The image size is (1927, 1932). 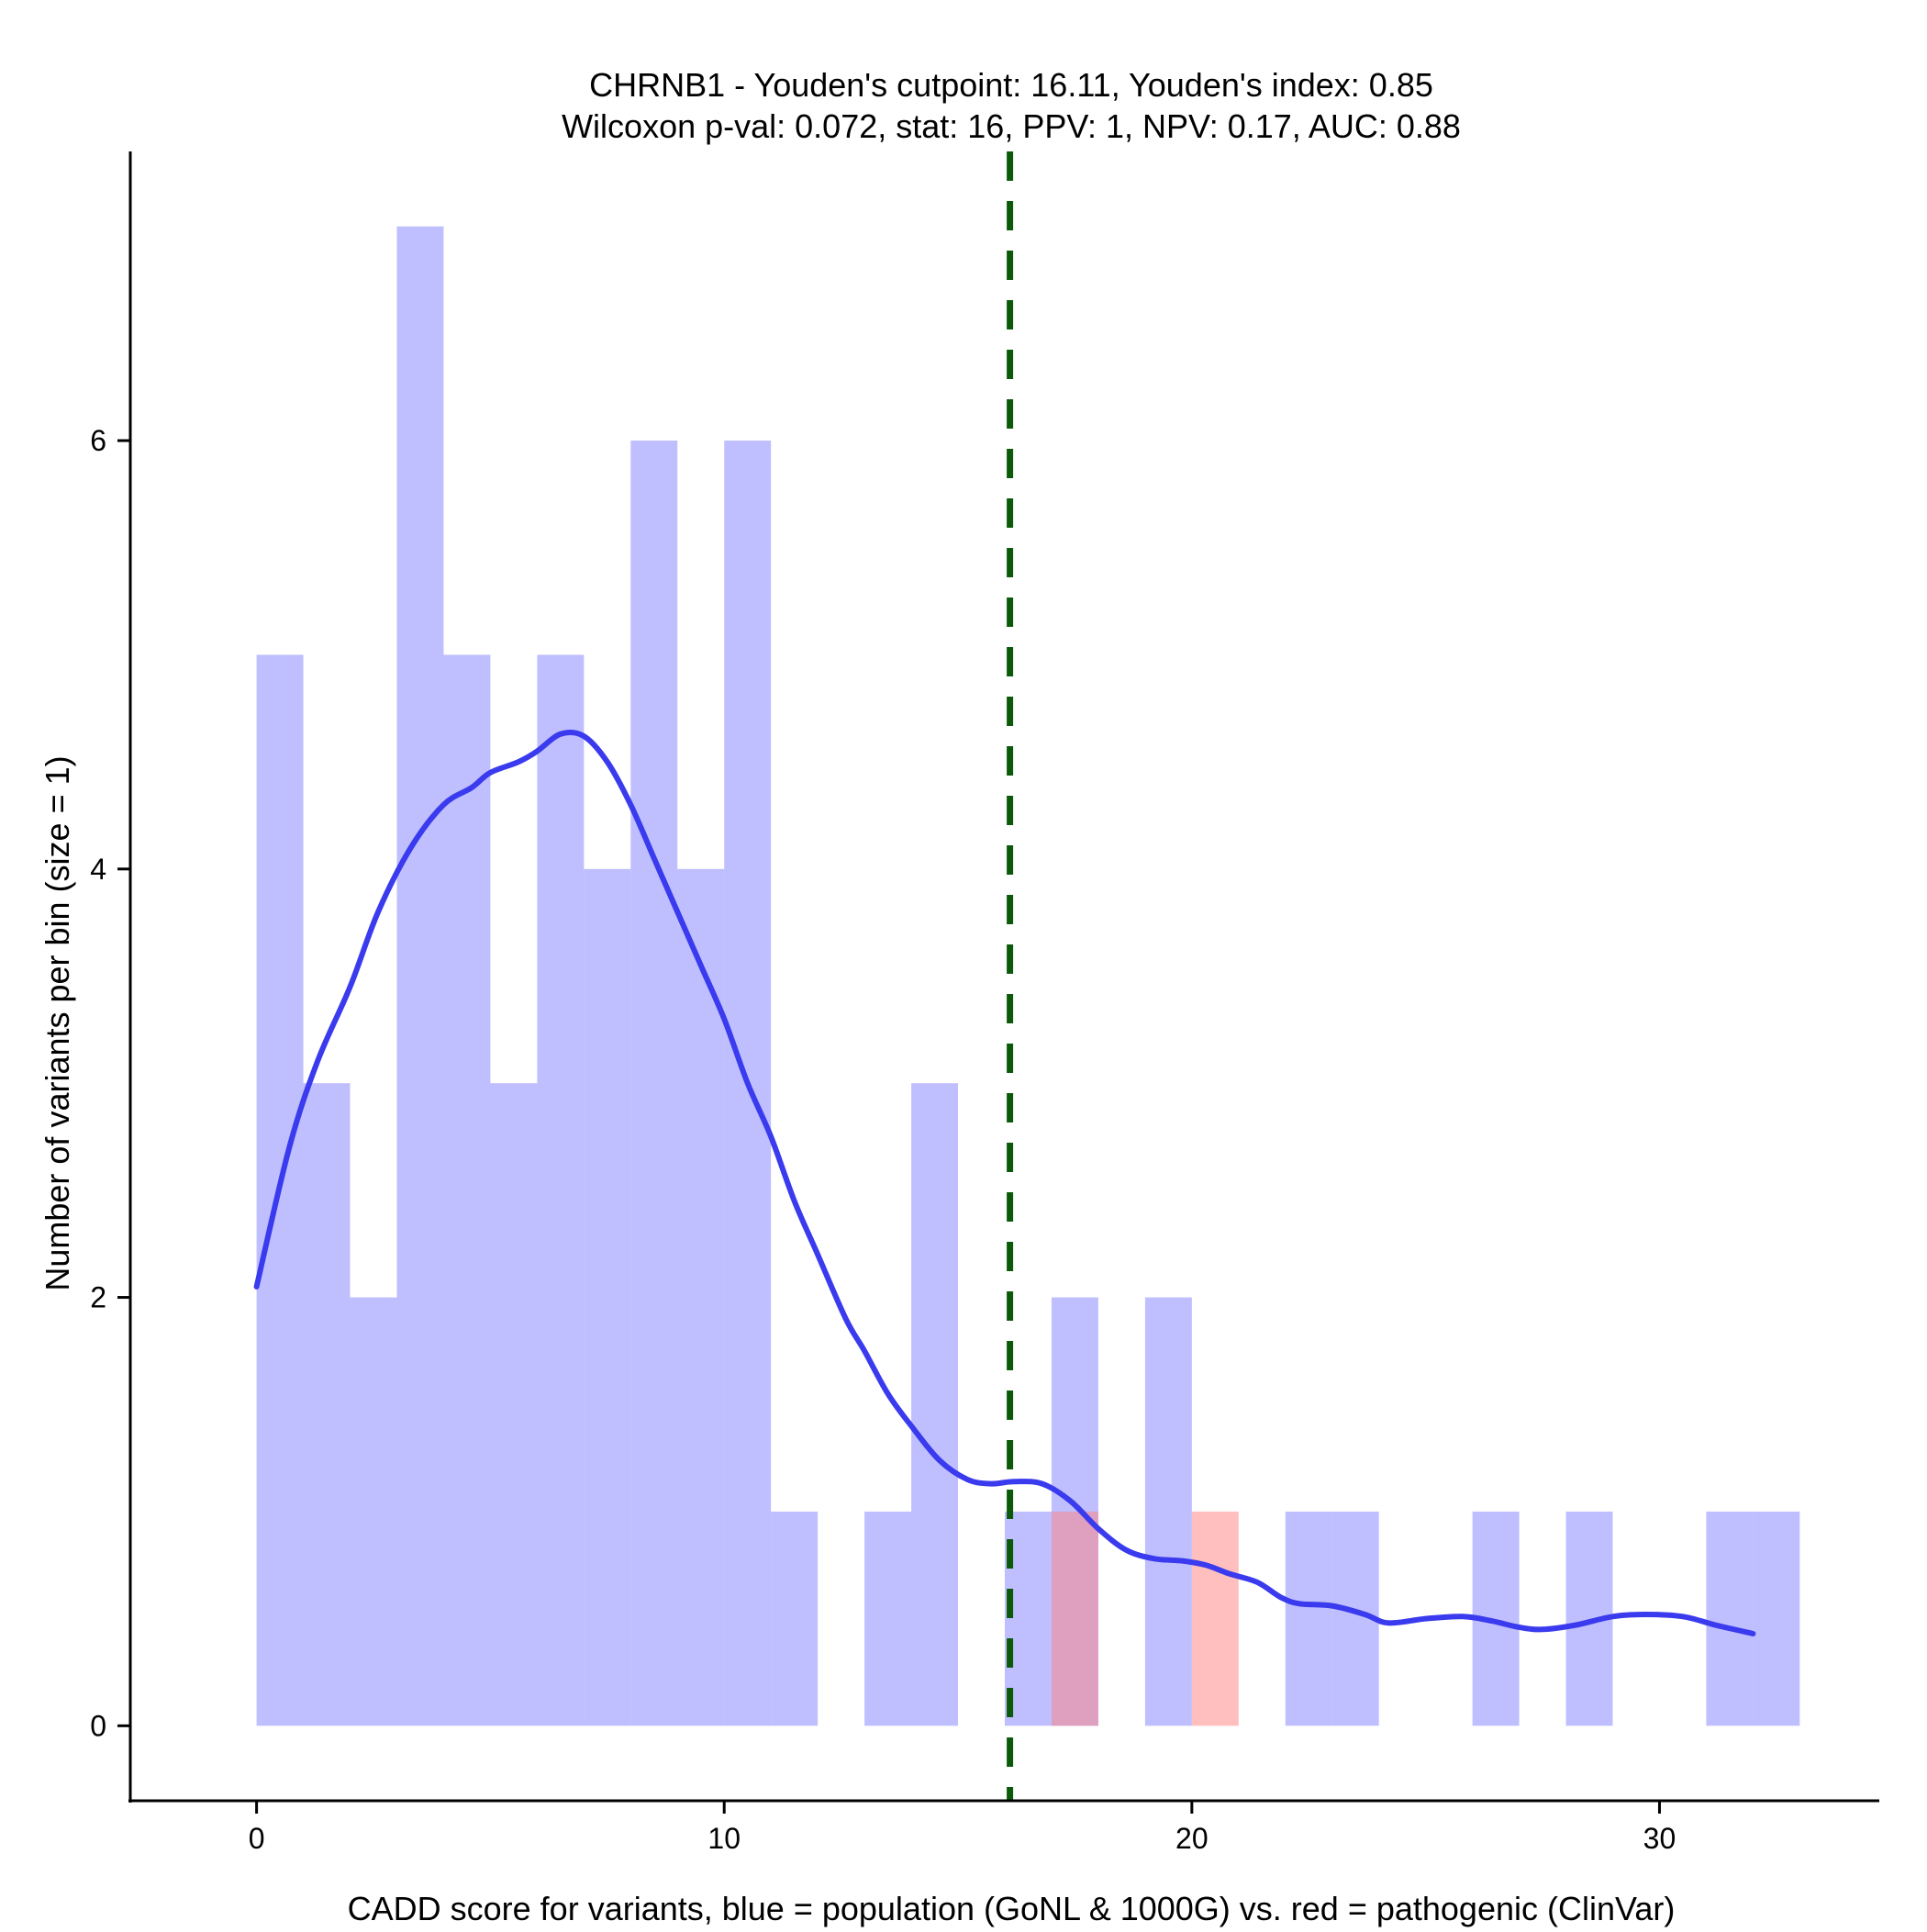 What do you see at coordinates (1659, 1838) in the screenshot?
I see `x-tick-label: 30` at bounding box center [1659, 1838].